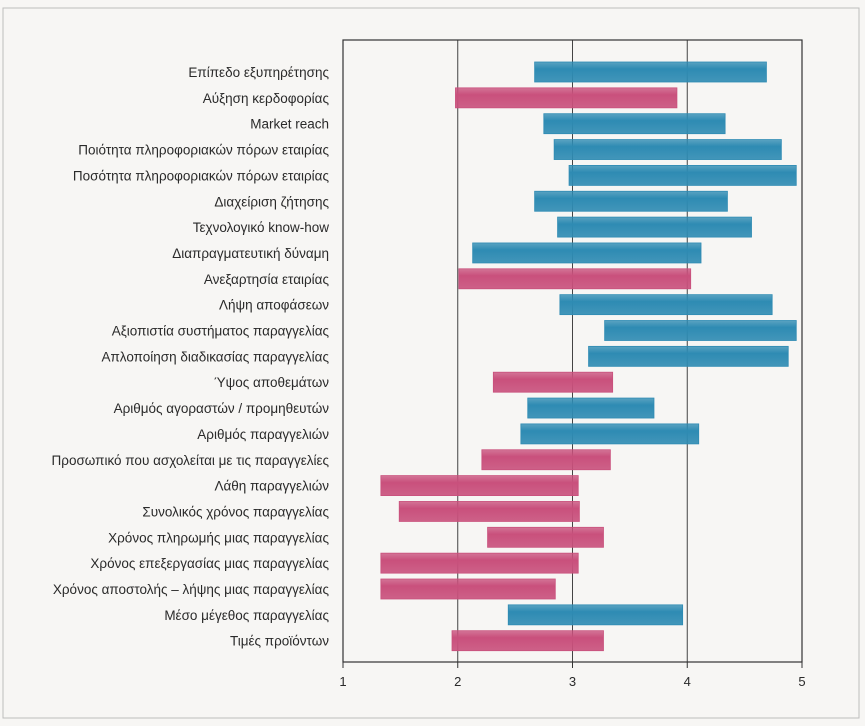  What do you see at coordinates (246, 615) in the screenshot?
I see `category-label-21: Μέσο μέγεθος παραγγελίας` at bounding box center [246, 615].